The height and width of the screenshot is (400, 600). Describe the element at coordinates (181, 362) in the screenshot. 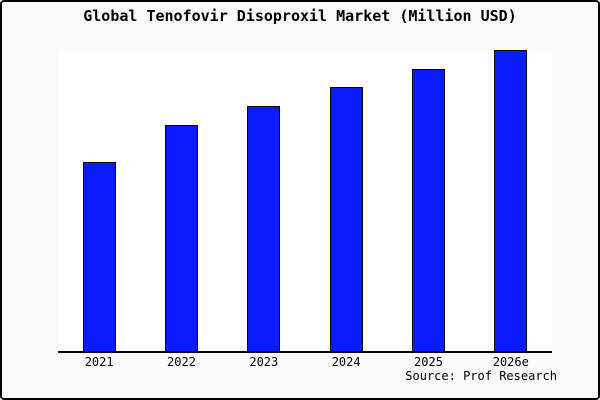

I see `x-tick-label-2022: 2022` at that location.